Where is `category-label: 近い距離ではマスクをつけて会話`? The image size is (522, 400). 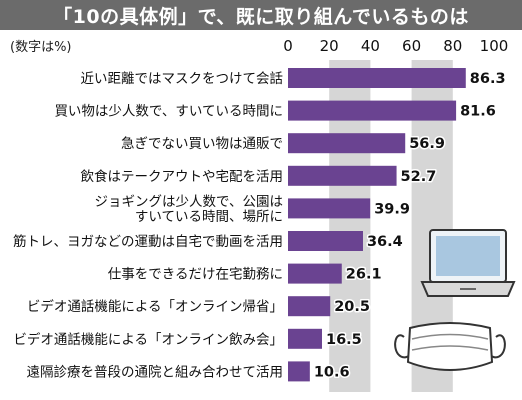
category-label: 近い距離ではマスクをつけて会話 is located at coordinates (182, 78).